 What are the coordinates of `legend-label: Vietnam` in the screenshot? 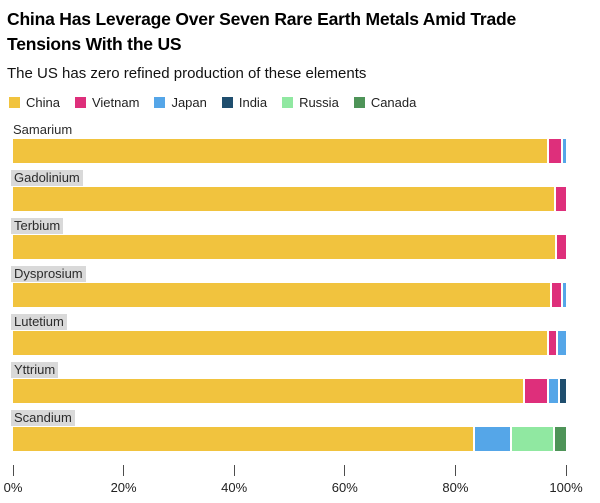 It's located at (115, 102).